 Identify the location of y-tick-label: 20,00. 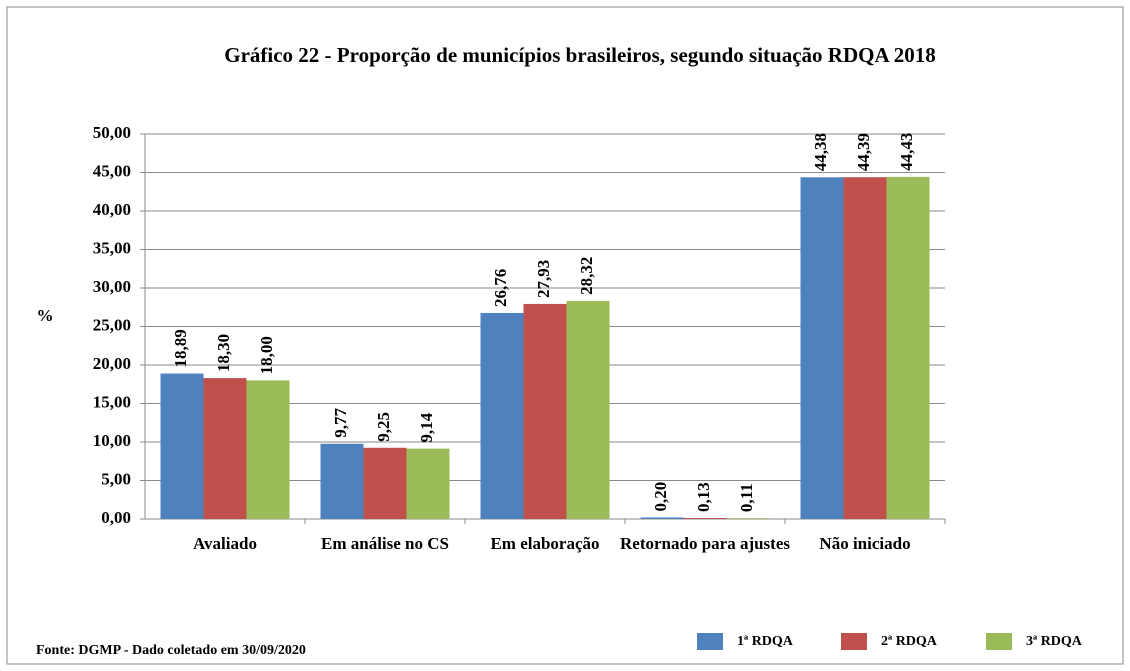
(112, 363).